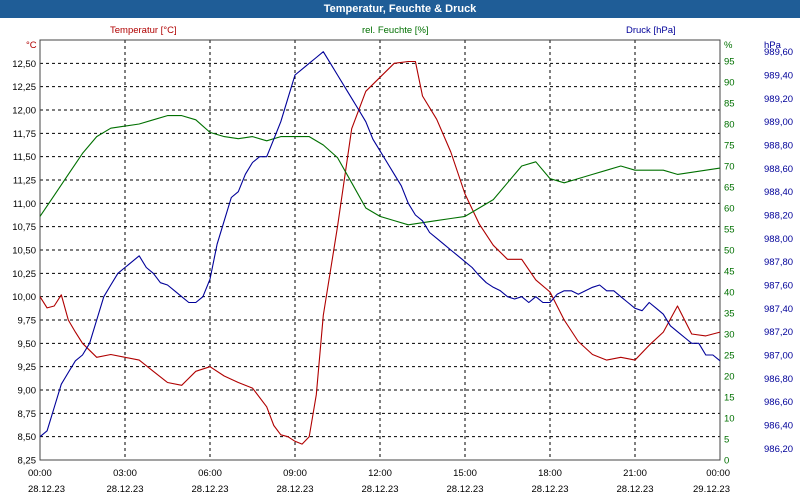 The image size is (800, 500). What do you see at coordinates (125, 473) in the screenshot?
I see `x-time-label: 03:00` at bounding box center [125, 473].